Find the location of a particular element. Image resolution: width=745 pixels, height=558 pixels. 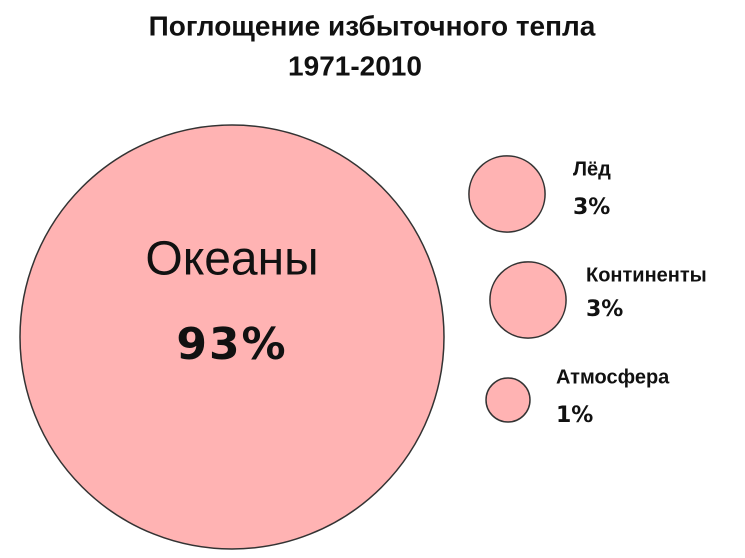

value-label: 93% is located at coordinates (231, 344).